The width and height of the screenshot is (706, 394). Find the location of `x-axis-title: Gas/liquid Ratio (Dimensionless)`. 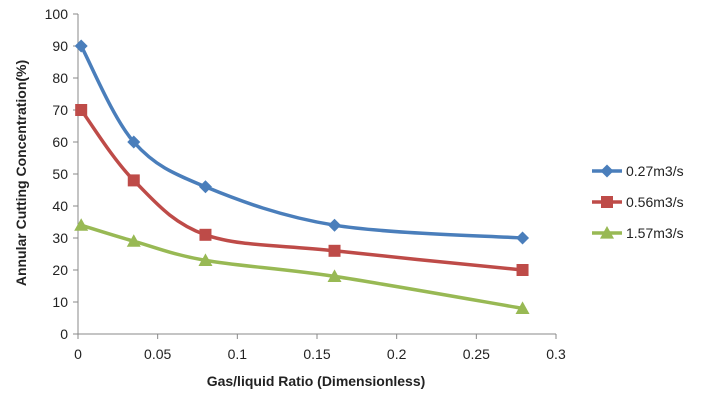

x-axis-title: Gas/liquid Ratio (Dimensionless) is located at coordinates (316, 381).